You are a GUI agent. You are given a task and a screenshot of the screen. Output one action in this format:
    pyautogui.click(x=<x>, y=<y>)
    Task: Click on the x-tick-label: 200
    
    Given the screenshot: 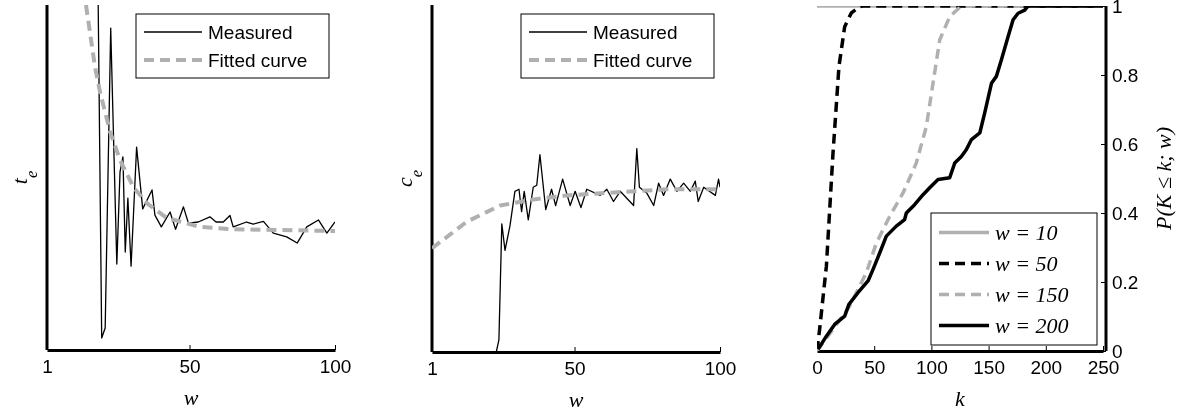 What is the action you would take?
    pyautogui.click(x=1046, y=368)
    